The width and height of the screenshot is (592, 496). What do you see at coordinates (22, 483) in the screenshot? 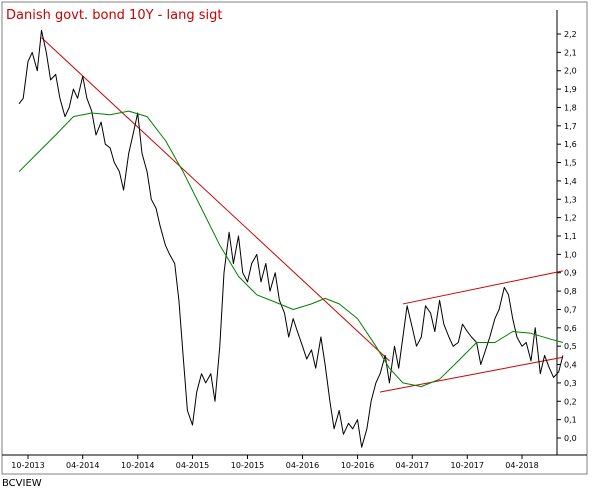
I see `footer-brand: BCVIEW` at bounding box center [22, 483].